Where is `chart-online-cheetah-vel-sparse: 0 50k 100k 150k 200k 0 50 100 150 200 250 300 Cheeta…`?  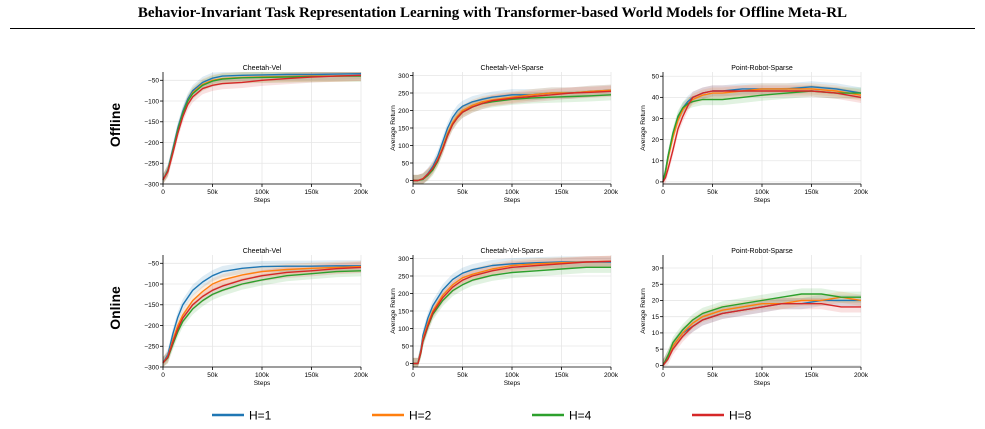
chart-online-cheetah-vel-sparse: 0 50k 100k 150k 200k 0 50 100 150 200 250 300 Cheeta… is located at coordinates (504, 317).